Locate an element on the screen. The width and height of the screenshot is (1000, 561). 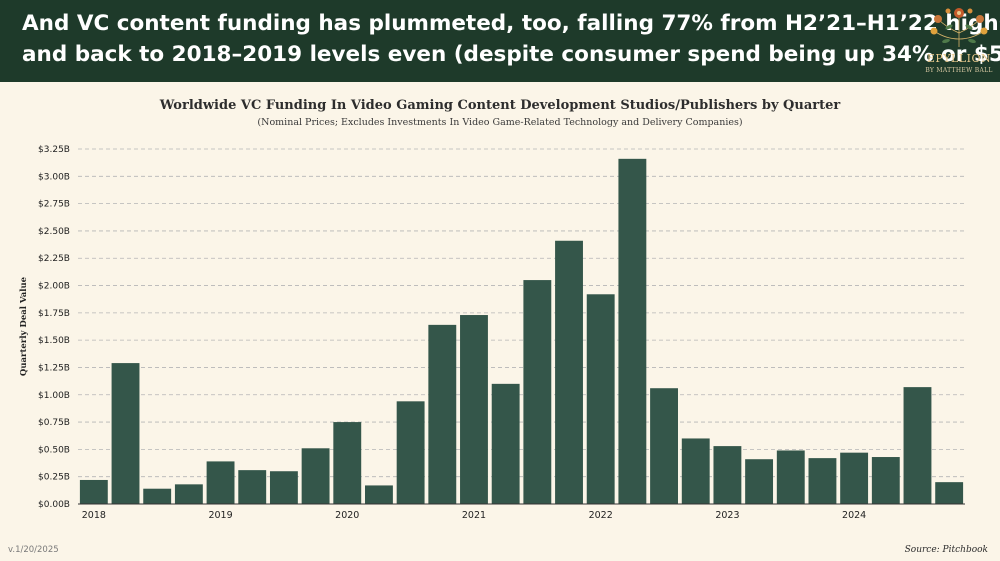
y-tick-label: $0.75B is located at coordinates (54, 423).